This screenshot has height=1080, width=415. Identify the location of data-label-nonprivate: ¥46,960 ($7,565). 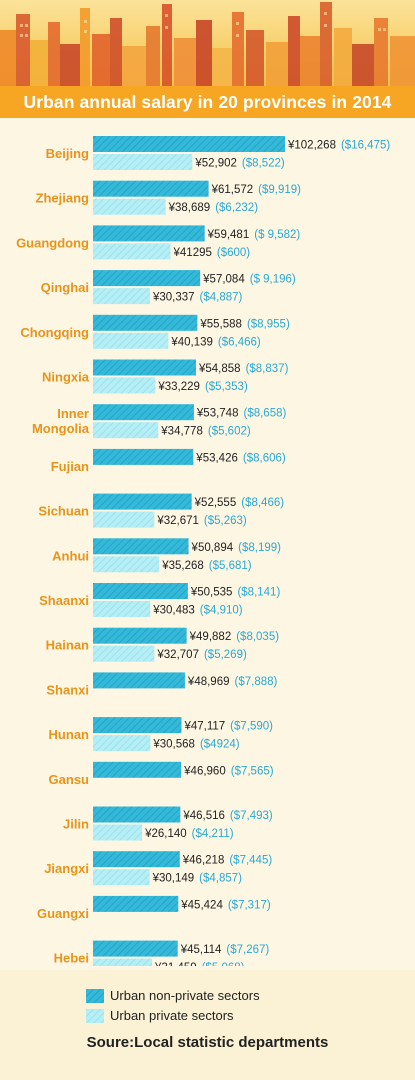
(228, 771).